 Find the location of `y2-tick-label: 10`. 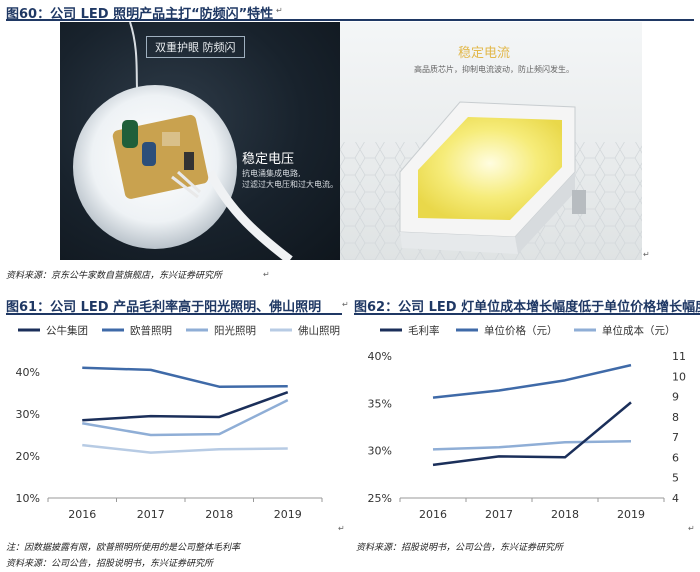

y2-tick-label: 10 is located at coordinates (679, 376).